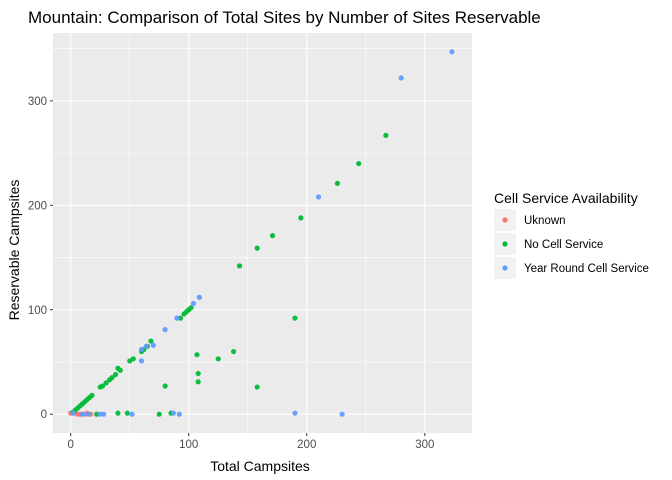 Image resolution: width=672 pixels, height=480 pixels. Describe the element at coordinates (545, 221) in the screenshot. I see `legend-label-uknown: Uknown` at that location.